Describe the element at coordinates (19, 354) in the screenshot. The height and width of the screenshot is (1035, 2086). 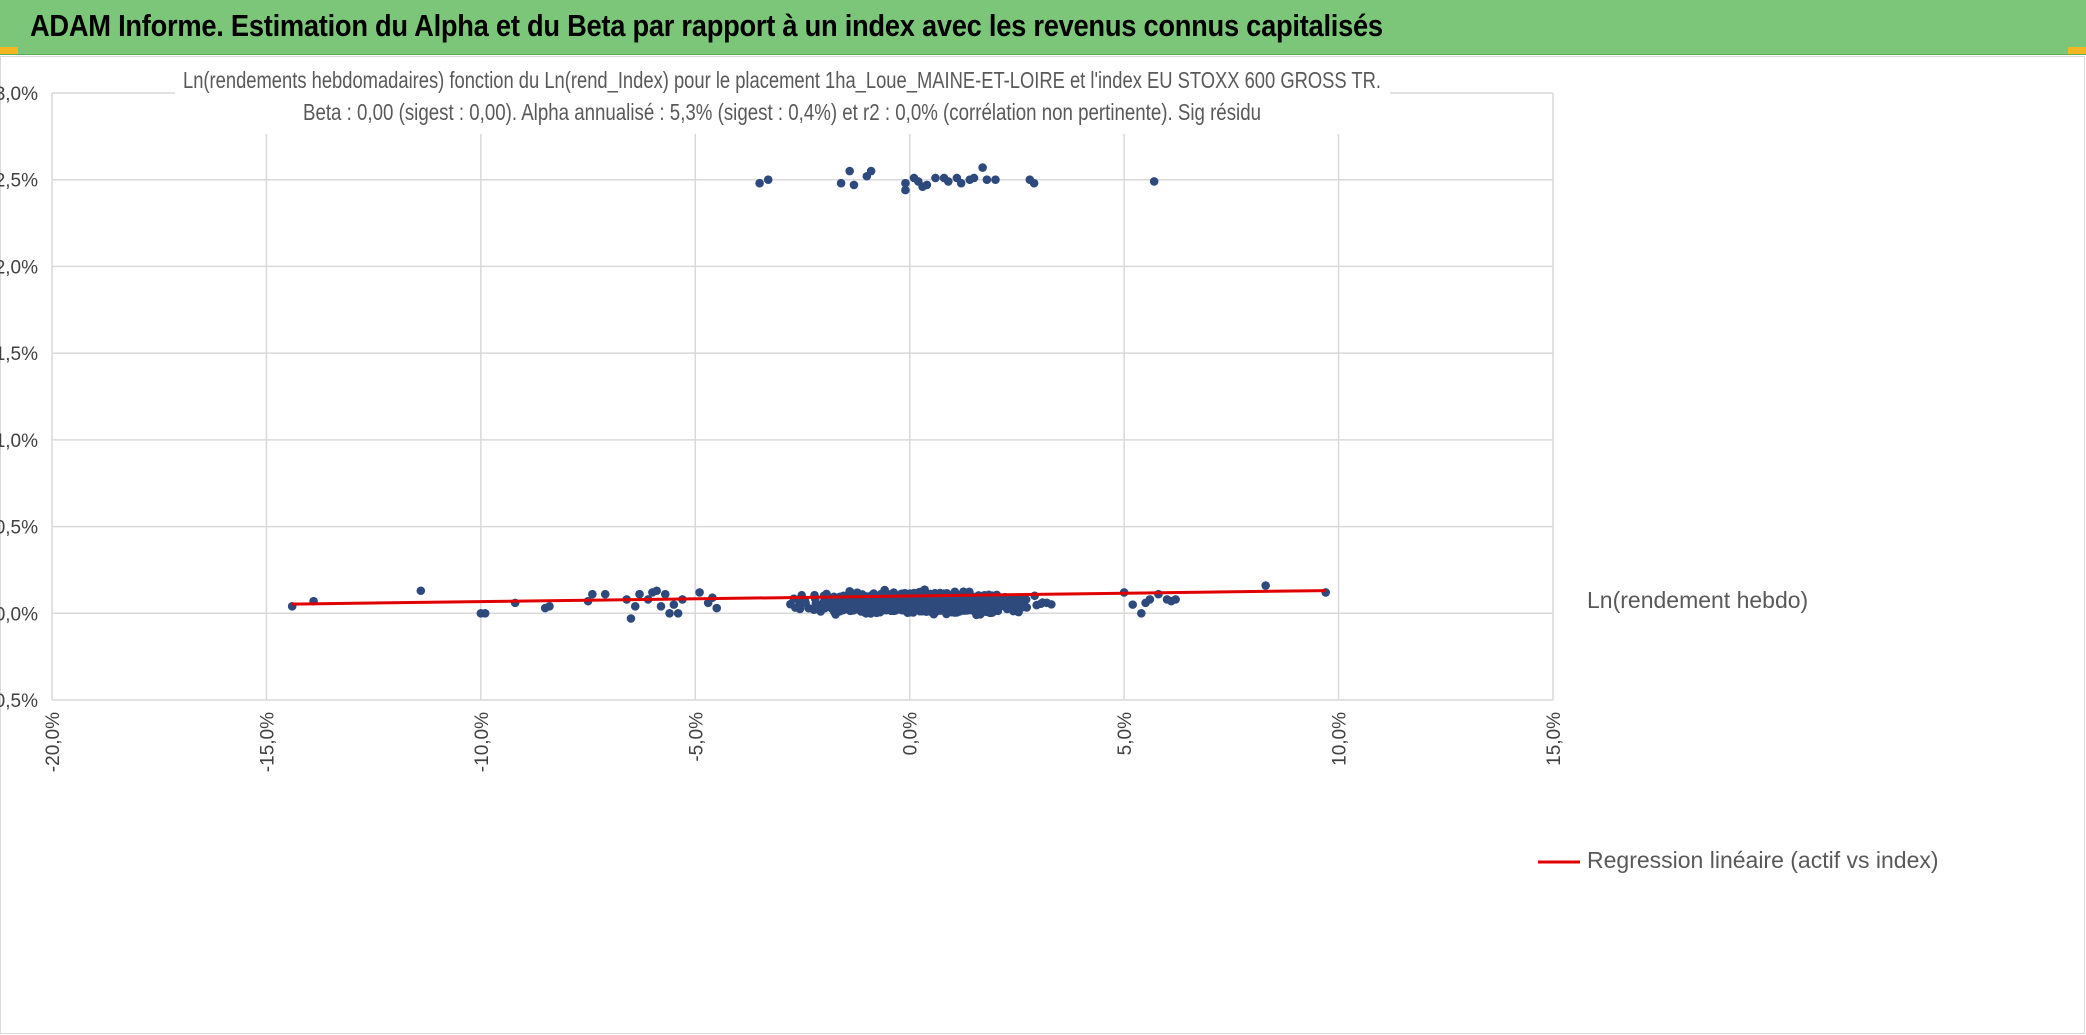
I see `y-tick-label: 1,5%` at that location.